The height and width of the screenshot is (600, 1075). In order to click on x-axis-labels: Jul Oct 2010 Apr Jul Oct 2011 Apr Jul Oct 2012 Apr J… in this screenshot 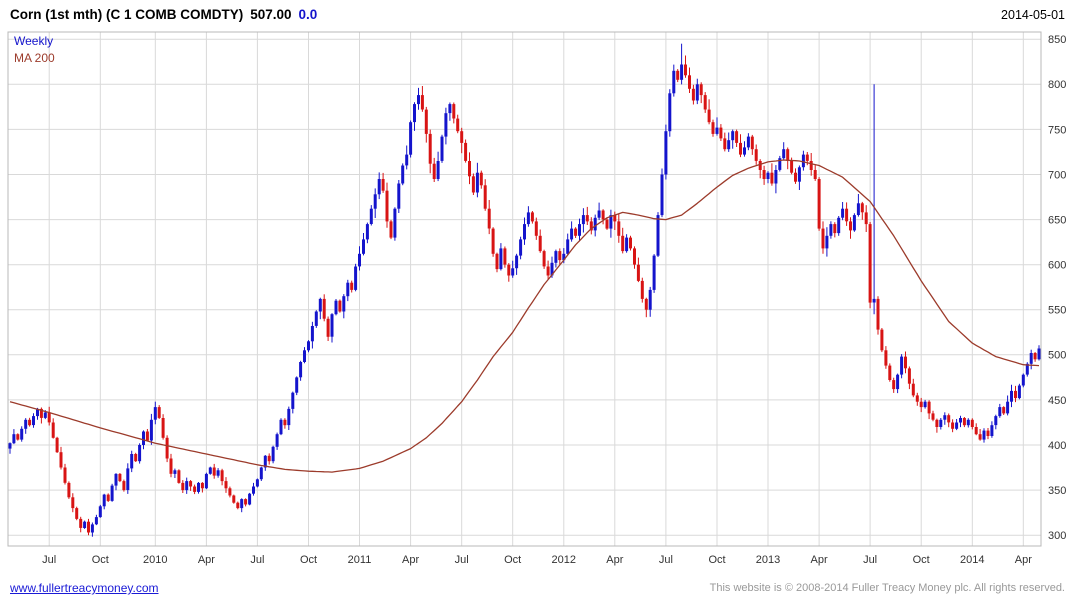, I will do `click(537, 560)`.